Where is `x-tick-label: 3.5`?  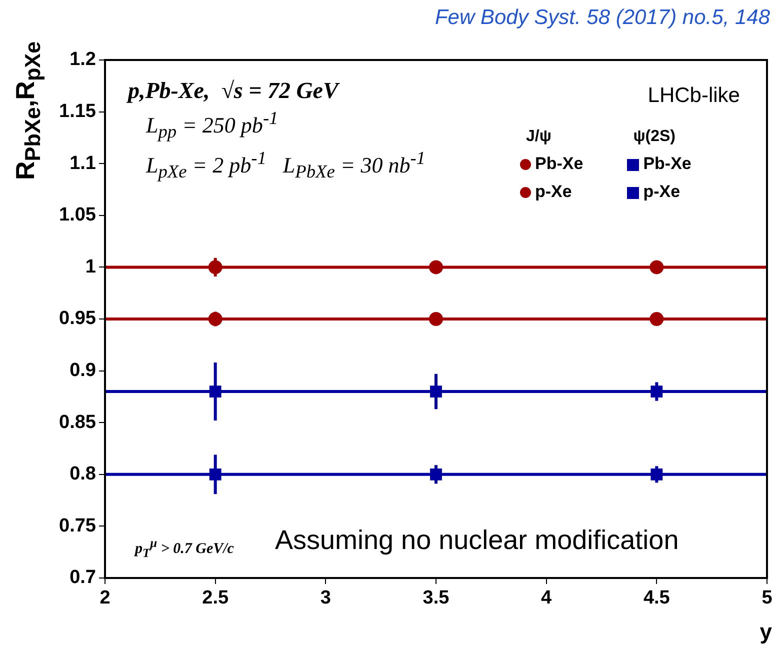 x-tick-label: 3.5 is located at coordinates (436, 598).